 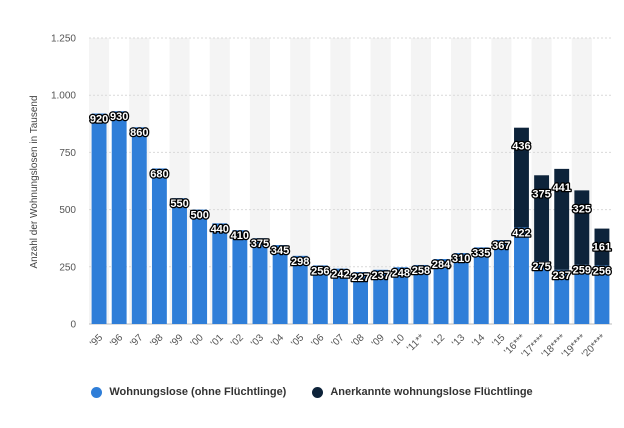 I want to click on data-label-homeless: 284, so click(x=441, y=265).